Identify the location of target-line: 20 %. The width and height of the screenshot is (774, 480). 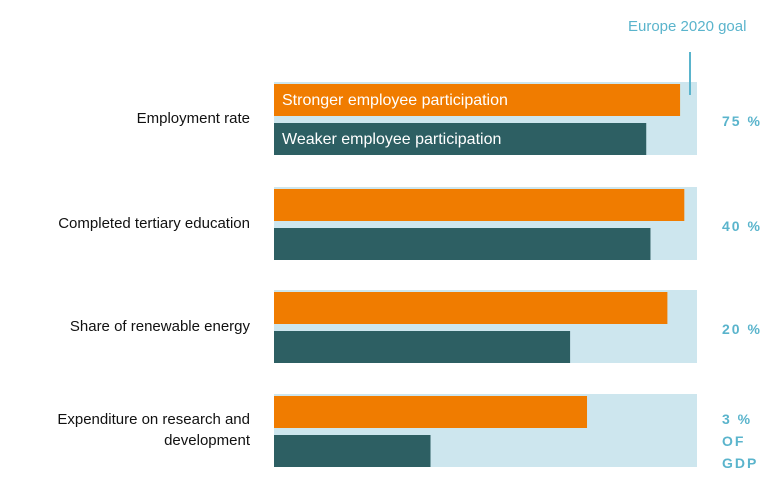
(742, 329).